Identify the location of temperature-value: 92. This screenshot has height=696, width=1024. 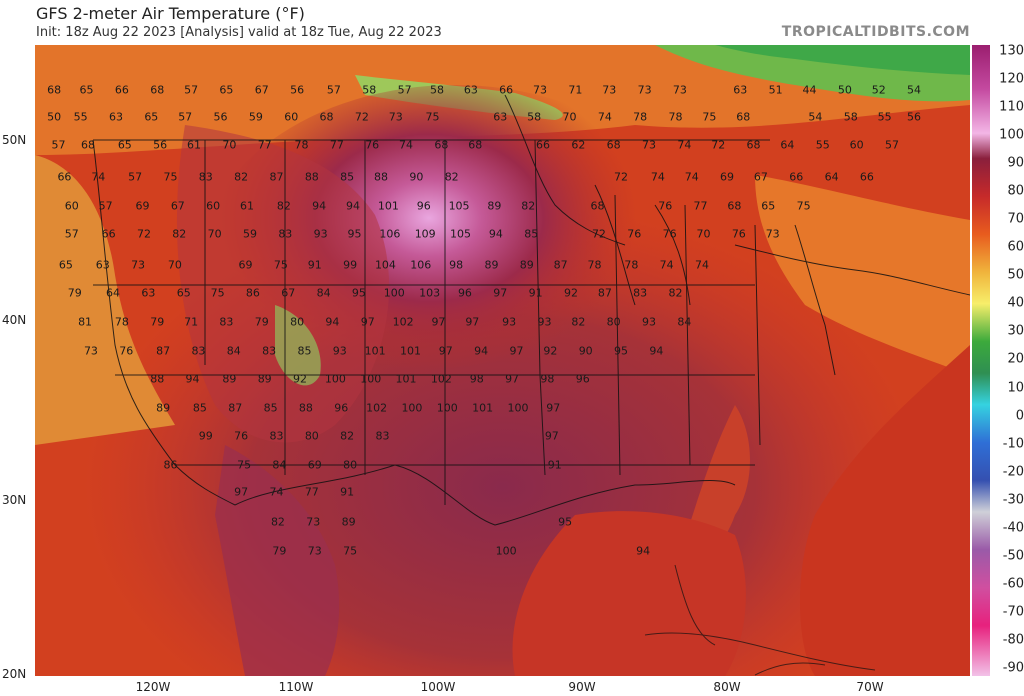
(300, 379).